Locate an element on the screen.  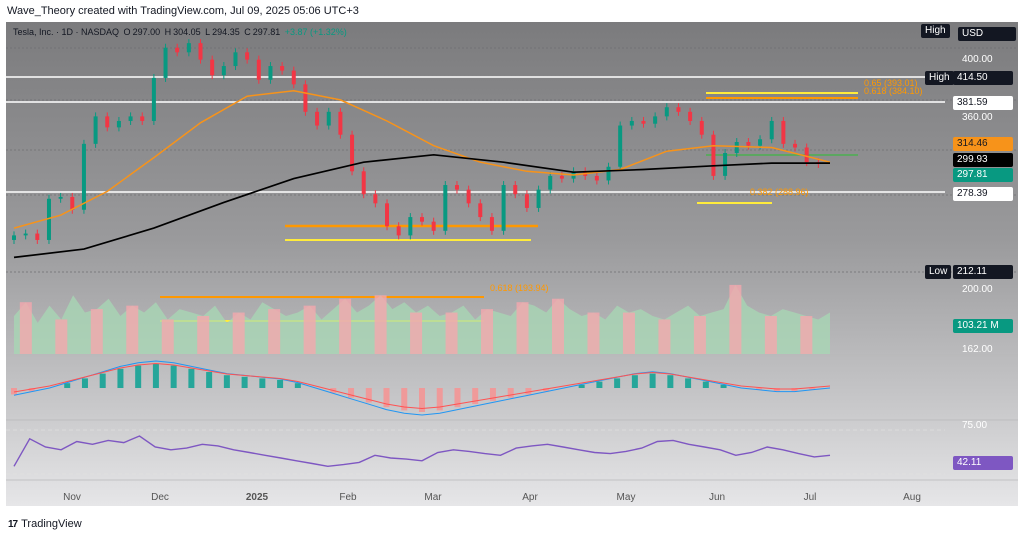
y-tick-0: 400.00 is located at coordinates (977, 59).